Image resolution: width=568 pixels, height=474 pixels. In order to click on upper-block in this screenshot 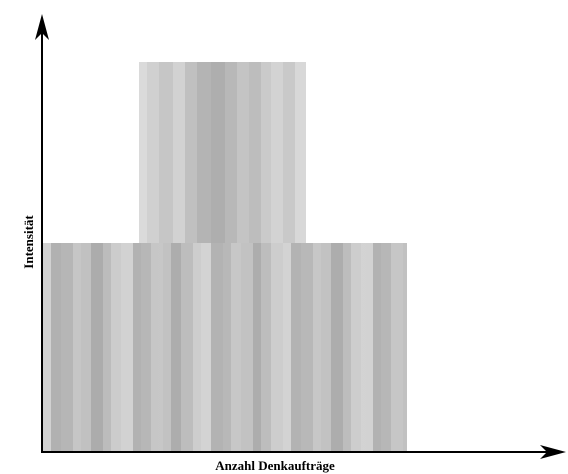, I will do `click(222, 152)`.